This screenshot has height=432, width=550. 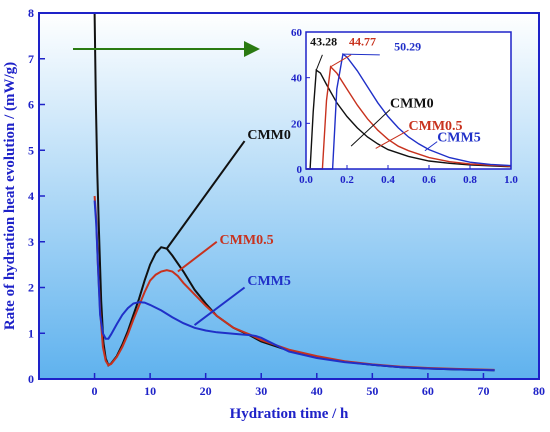 What do you see at coordinates (261, 391) in the screenshot?
I see `x-tick-label: 30` at bounding box center [261, 391].